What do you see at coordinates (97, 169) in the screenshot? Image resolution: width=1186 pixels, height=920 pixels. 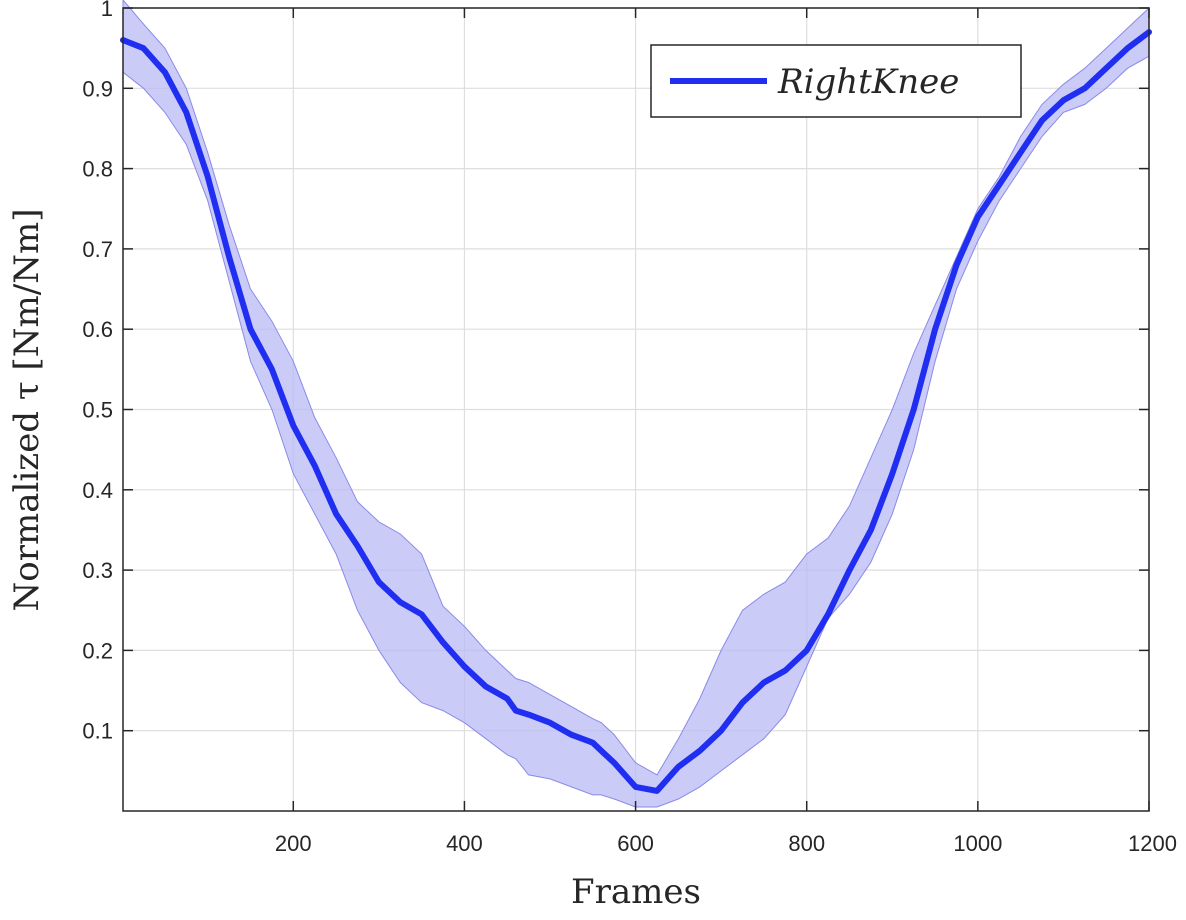 I see `y-tick-label: 0.8` at bounding box center [97, 169].